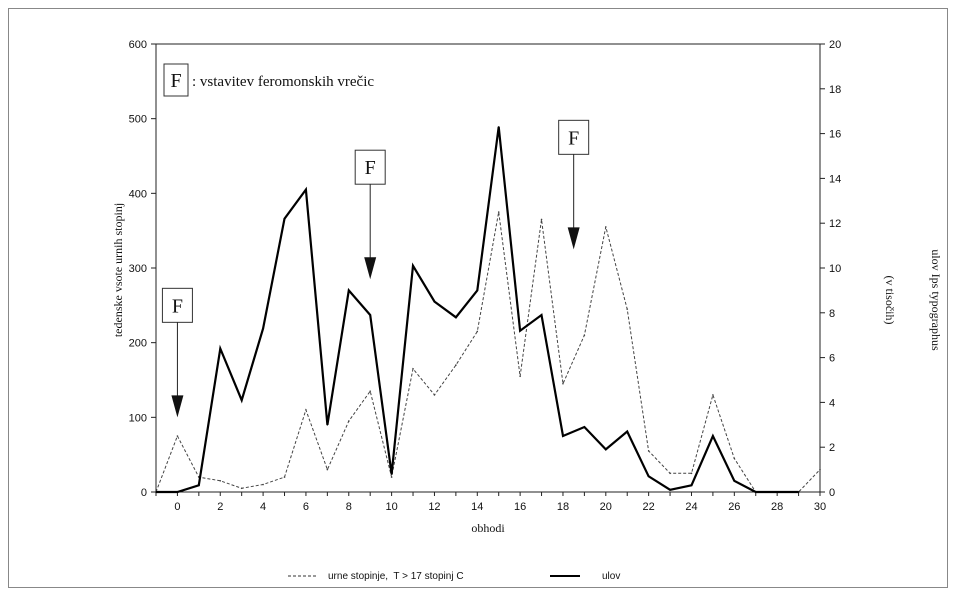  Describe the element at coordinates (606, 507) in the screenshot. I see `x-tick-label: 20` at that location.